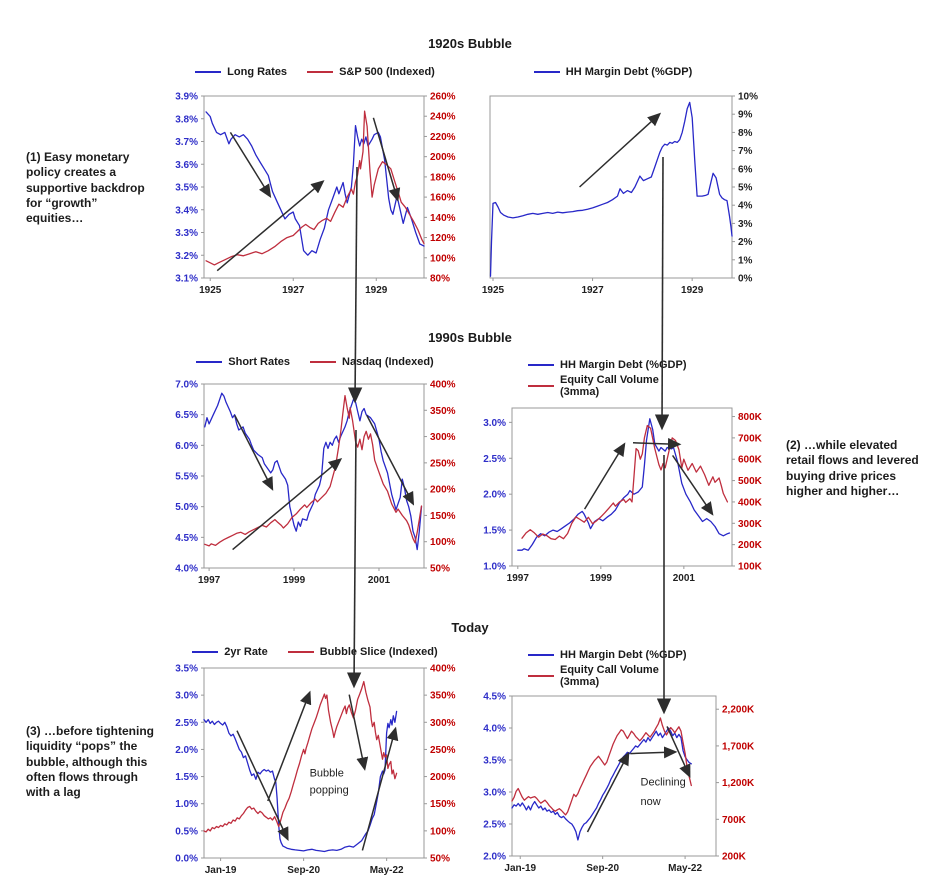  I want to click on right-axis-tick-label: 120%, so click(443, 238).